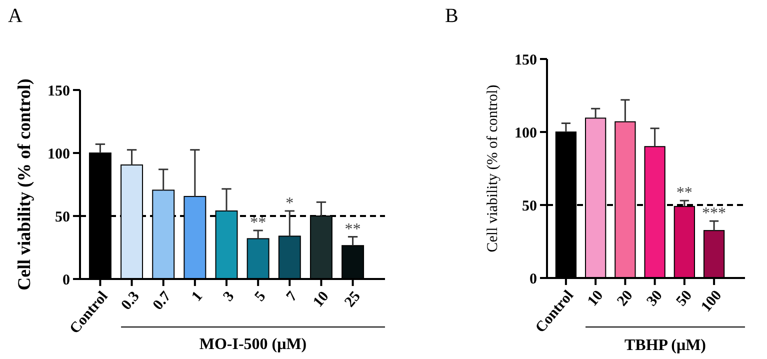  What do you see at coordinates (197, 296) in the screenshot?
I see `x-tick-label: 1` at bounding box center [197, 296].